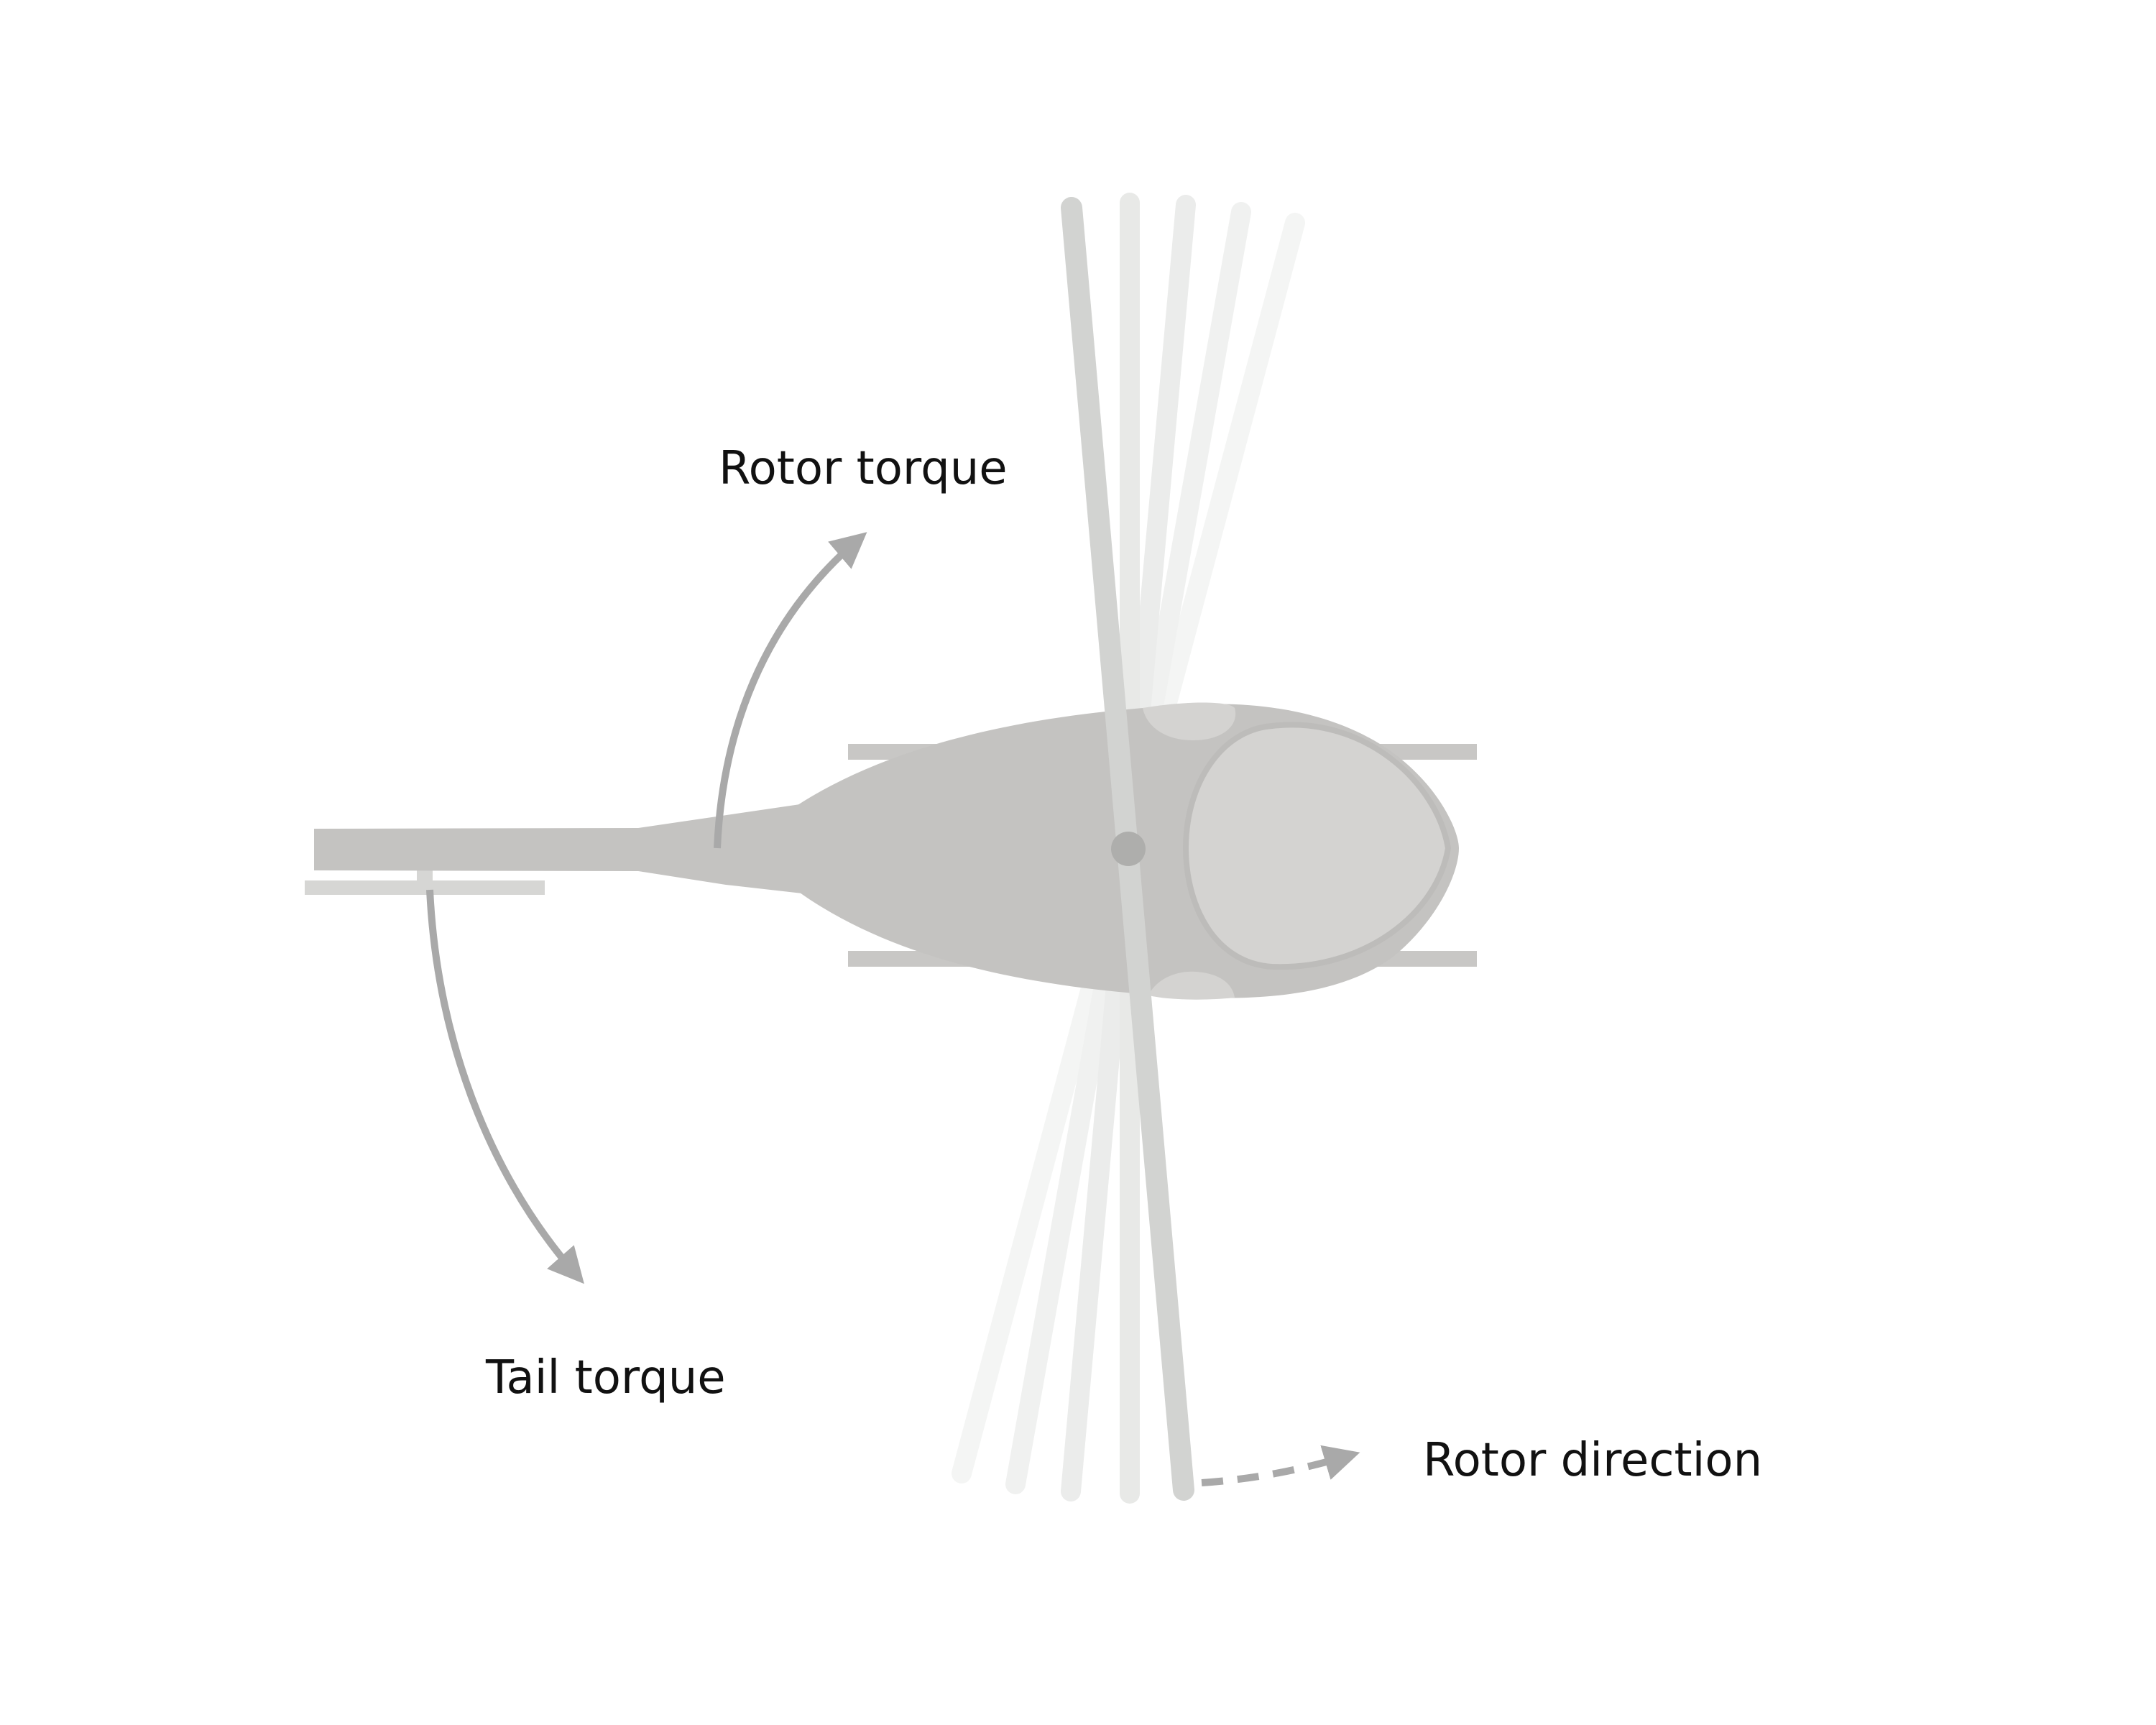 The image size is (2156, 1725). I want to click on rotor-torque-label: Rotor torque, so click(864, 468).